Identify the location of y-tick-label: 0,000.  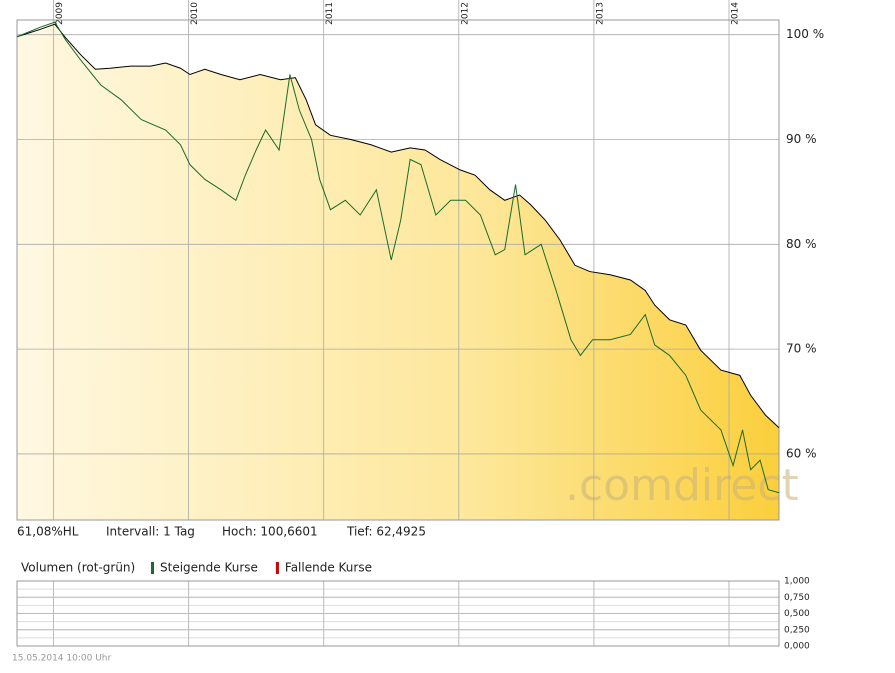
(797, 647).